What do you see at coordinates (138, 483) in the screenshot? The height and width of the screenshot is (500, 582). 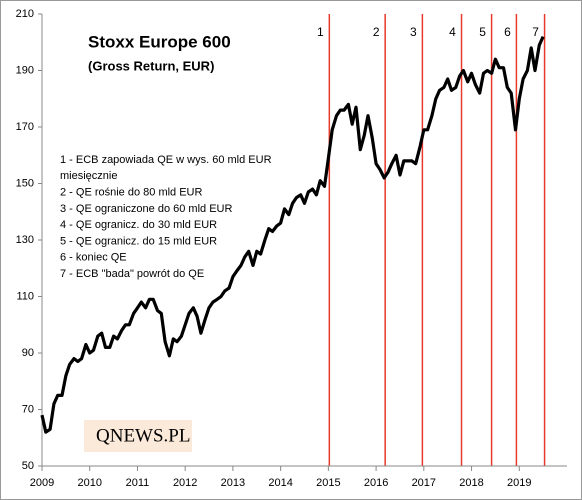 I see `x-tick-label: 2011` at bounding box center [138, 483].